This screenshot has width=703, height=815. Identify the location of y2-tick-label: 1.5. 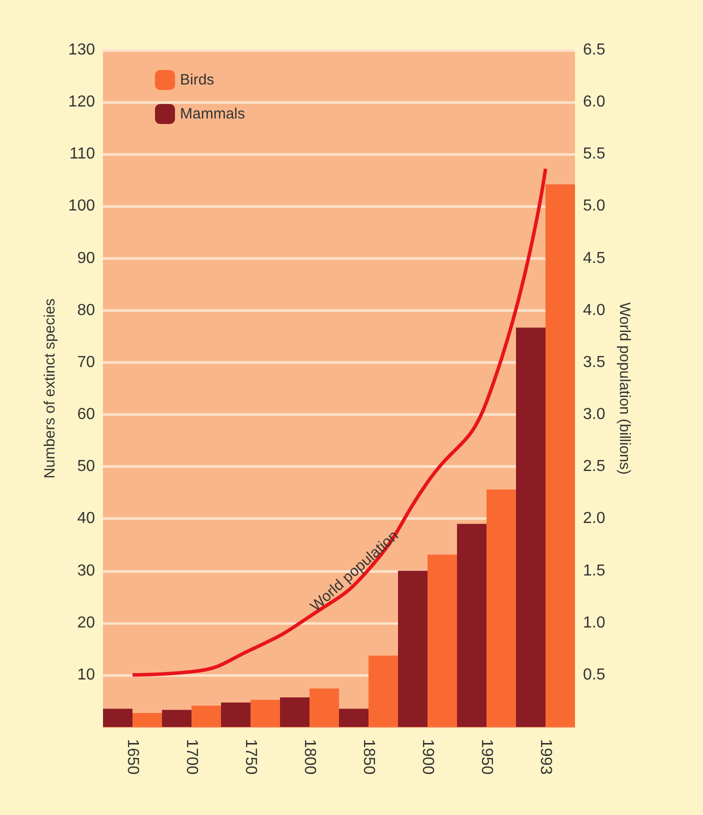
(594, 571).